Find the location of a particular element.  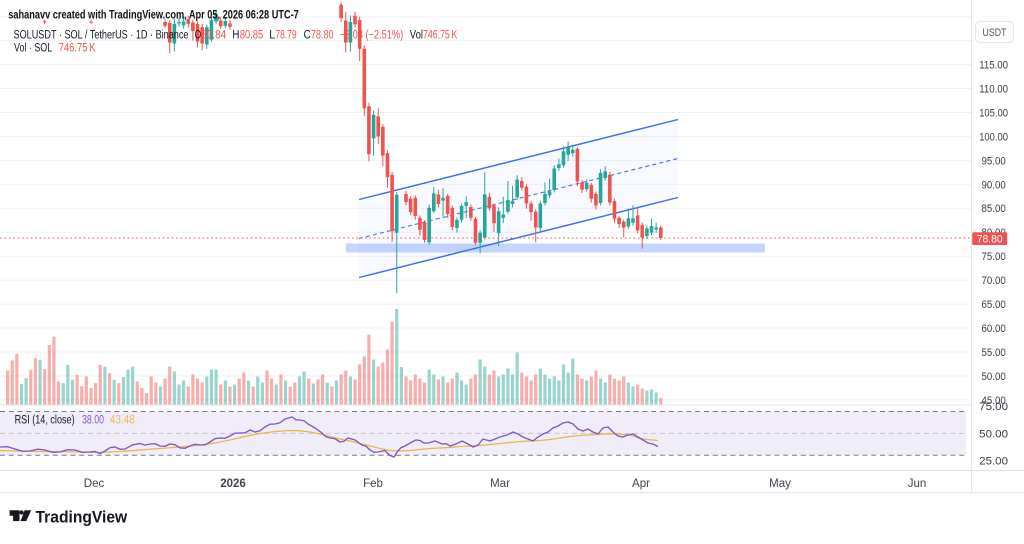

svg-text: 80.85 is located at coordinates (252, 36).